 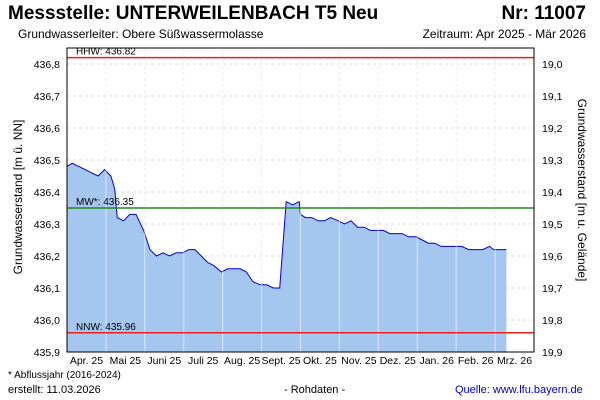 I want to click on x-tick-label: Juli 25, so click(x=203, y=361).